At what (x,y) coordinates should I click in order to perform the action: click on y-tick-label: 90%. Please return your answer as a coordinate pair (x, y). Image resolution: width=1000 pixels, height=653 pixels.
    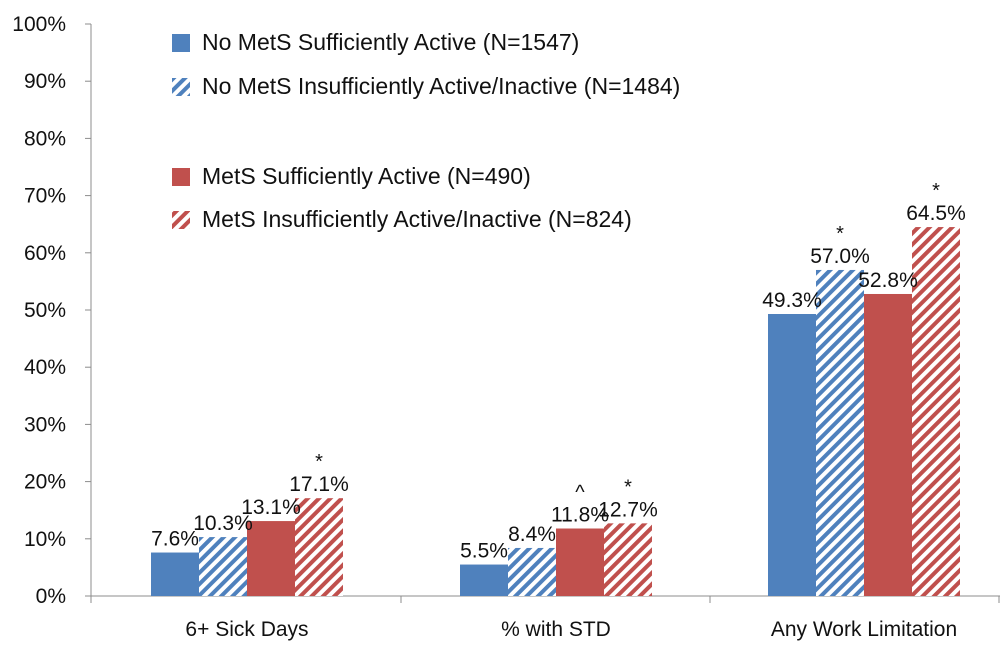
    Looking at the image, I should click on (45, 81).